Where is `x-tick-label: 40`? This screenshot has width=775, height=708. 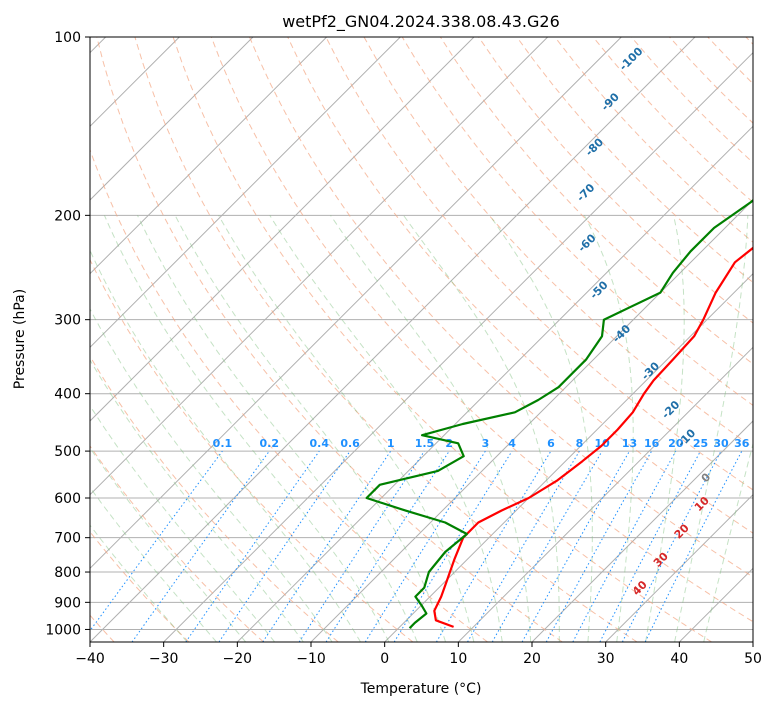
x-tick-label: 40 is located at coordinates (679, 659).